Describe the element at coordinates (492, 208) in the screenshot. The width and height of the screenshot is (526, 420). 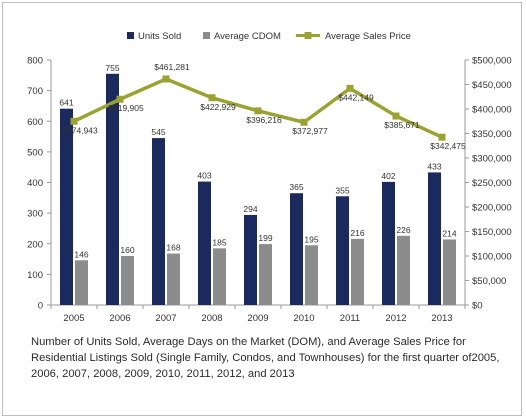
I see `y-right-tick-label: $200,000` at that location.